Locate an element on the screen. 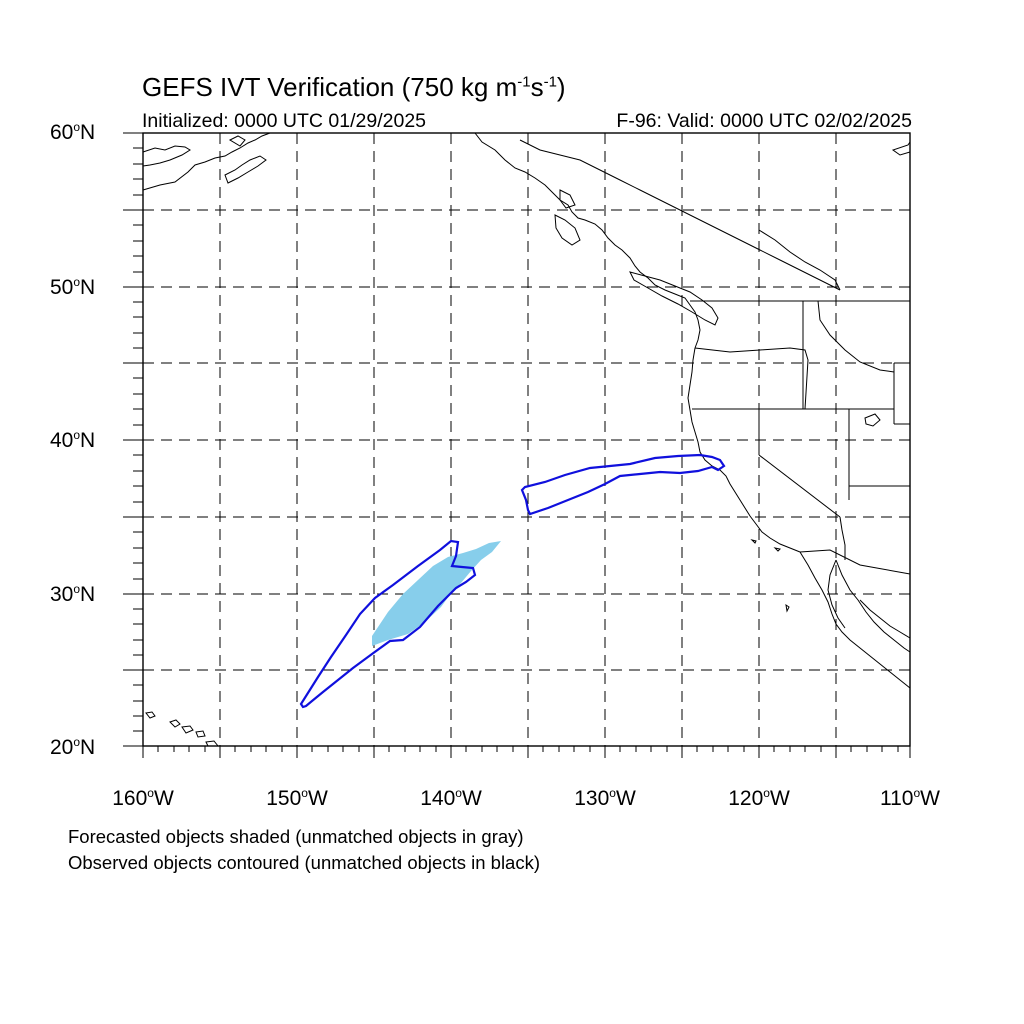 The image size is (1024, 1024). lon-label-110w: 110oW is located at coordinates (910, 798).